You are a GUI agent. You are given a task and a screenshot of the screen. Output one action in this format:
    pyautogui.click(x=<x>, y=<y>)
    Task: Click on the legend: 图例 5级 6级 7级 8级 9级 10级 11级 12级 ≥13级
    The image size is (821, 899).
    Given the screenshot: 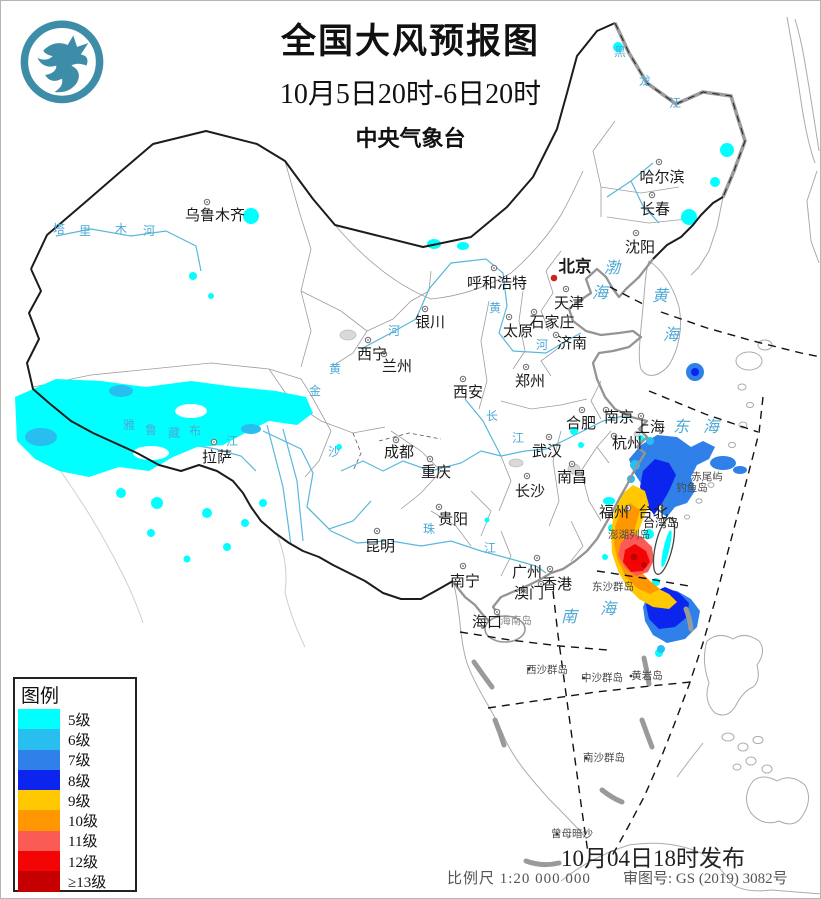 What is the action you would take?
    pyautogui.click(x=75, y=784)
    